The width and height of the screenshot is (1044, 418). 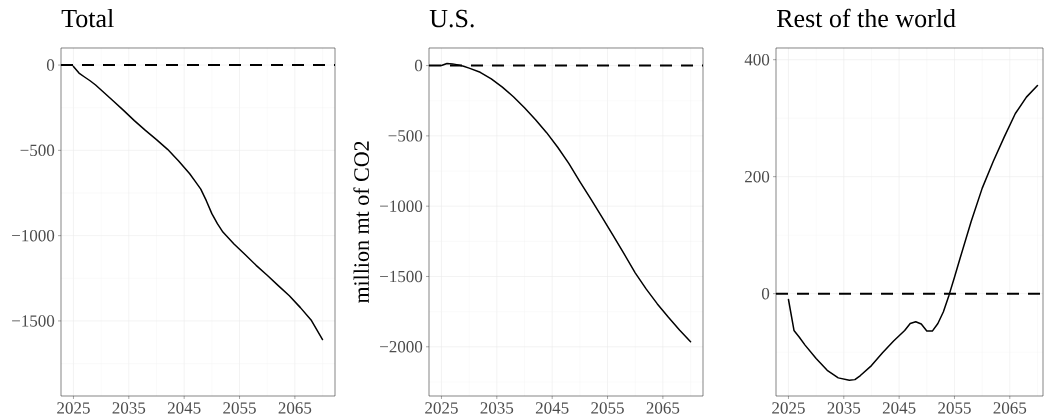 What do you see at coordinates (401, 347) in the screenshot?
I see `y-tick-label: −2000` at bounding box center [401, 347].